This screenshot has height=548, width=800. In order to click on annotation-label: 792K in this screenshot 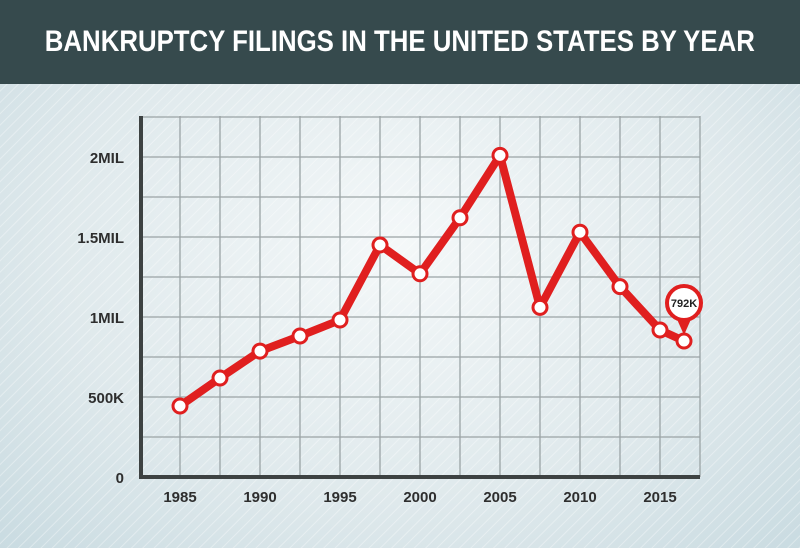, I will do `click(684, 304)`.